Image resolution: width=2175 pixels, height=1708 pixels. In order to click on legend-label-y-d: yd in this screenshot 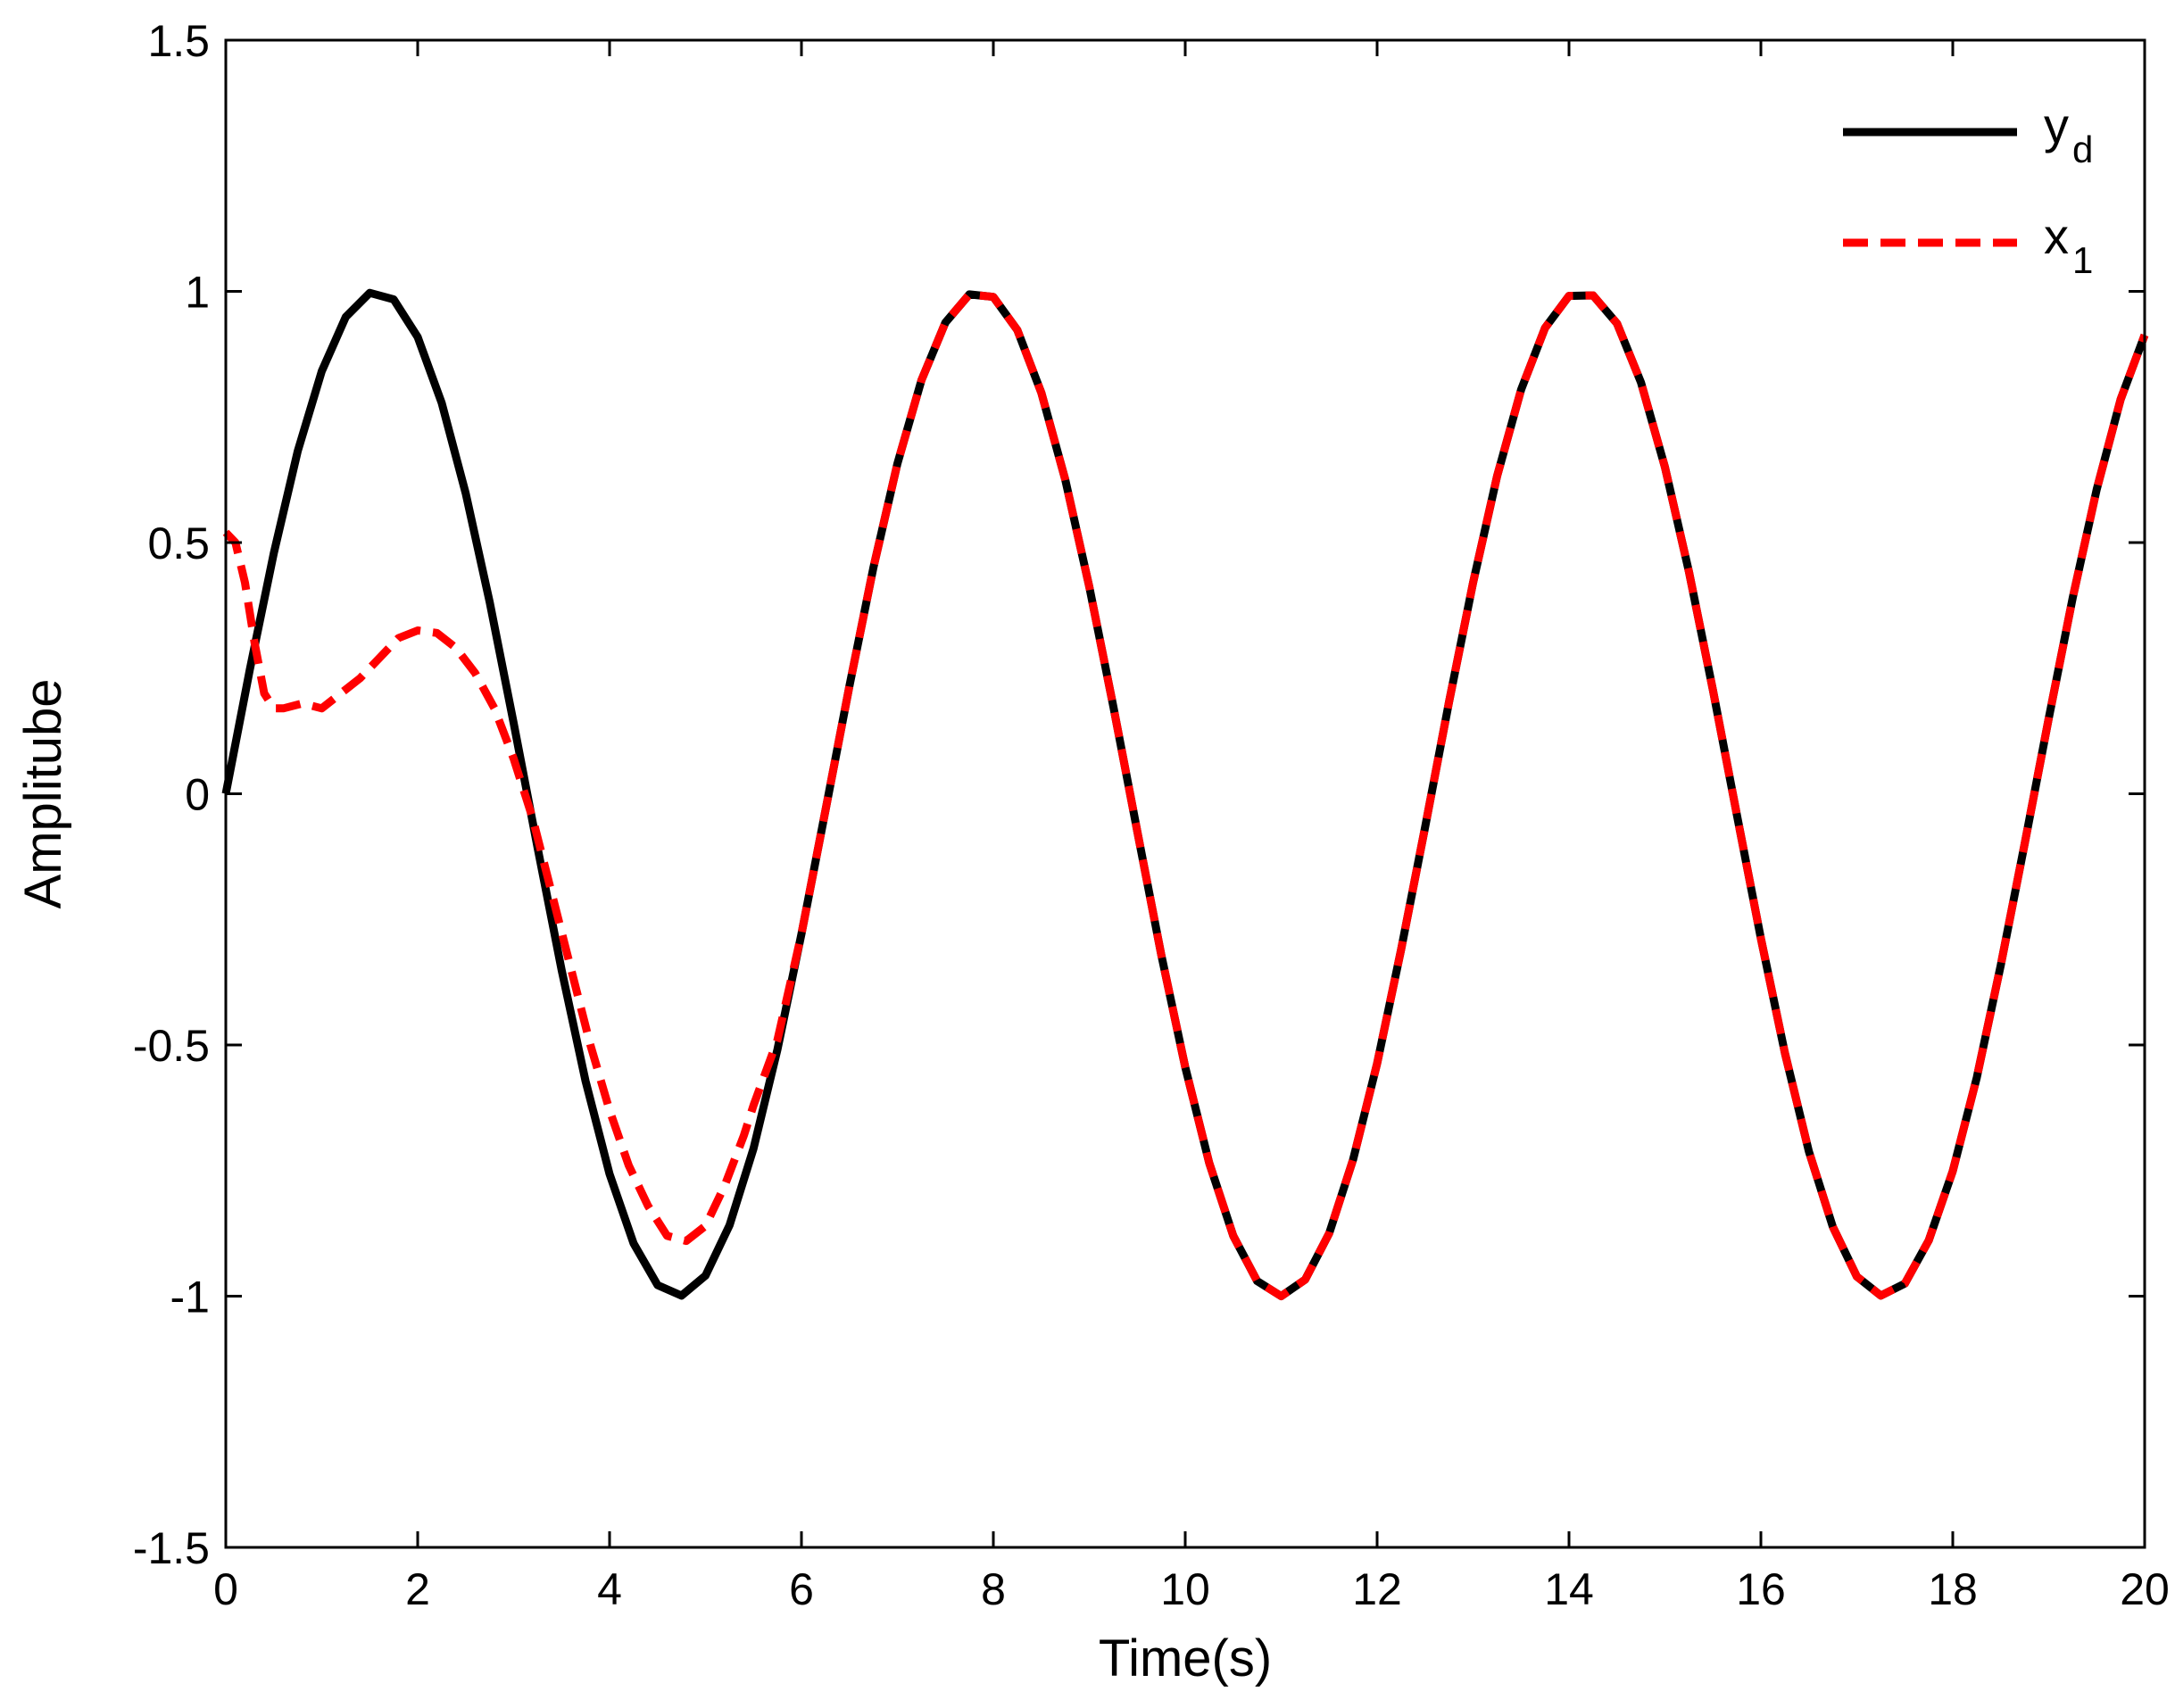, I will do `click(2068, 134)`.